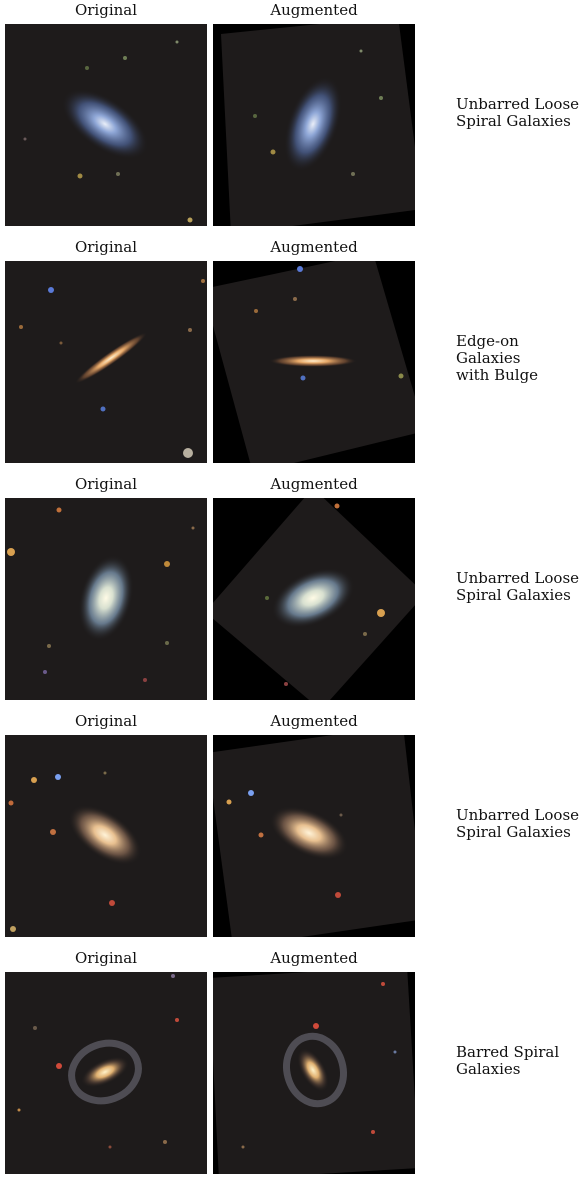  What do you see at coordinates (497, 358) in the screenshot?
I see `galaxy-class-label: Edge-on Galaxies with Bulge` at bounding box center [497, 358].